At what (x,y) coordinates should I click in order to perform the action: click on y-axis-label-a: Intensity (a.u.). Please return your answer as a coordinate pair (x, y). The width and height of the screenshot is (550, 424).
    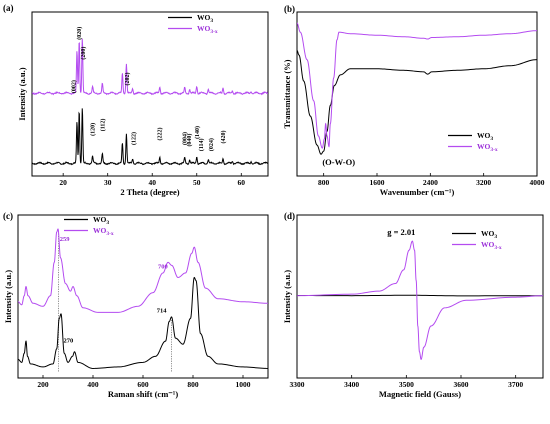
    Looking at the image, I should click on (22, 93).